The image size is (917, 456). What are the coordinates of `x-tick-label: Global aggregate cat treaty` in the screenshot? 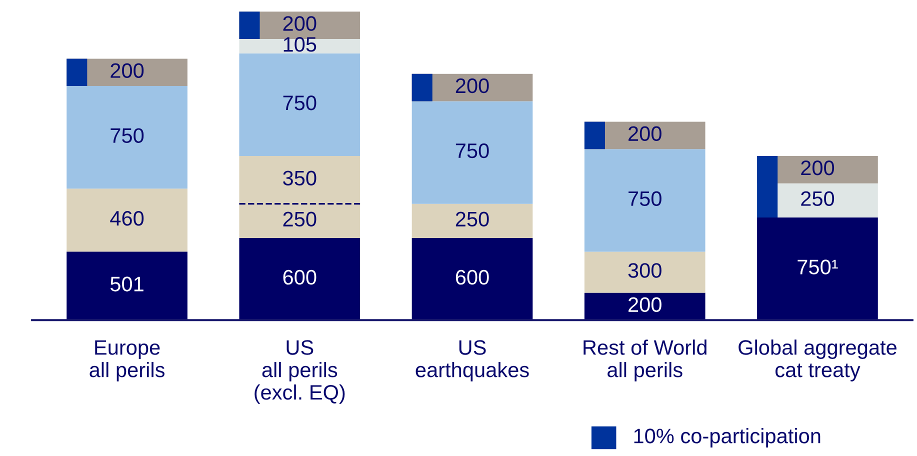 It's located at (817, 361).